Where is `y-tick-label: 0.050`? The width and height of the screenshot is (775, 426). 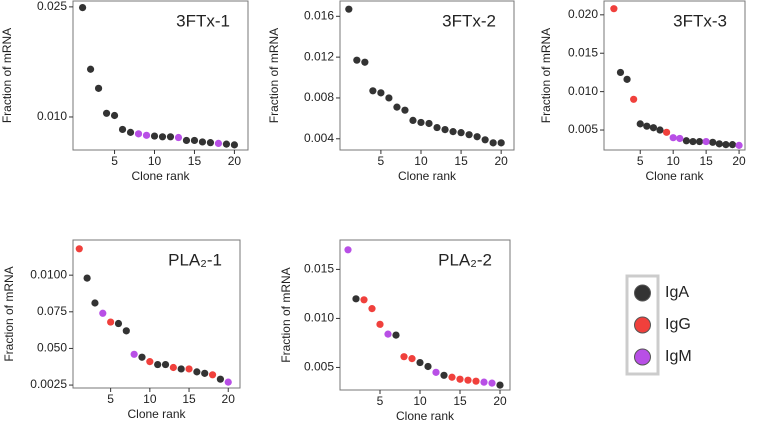 y-tick-label: 0.050 is located at coordinates (52, 348).